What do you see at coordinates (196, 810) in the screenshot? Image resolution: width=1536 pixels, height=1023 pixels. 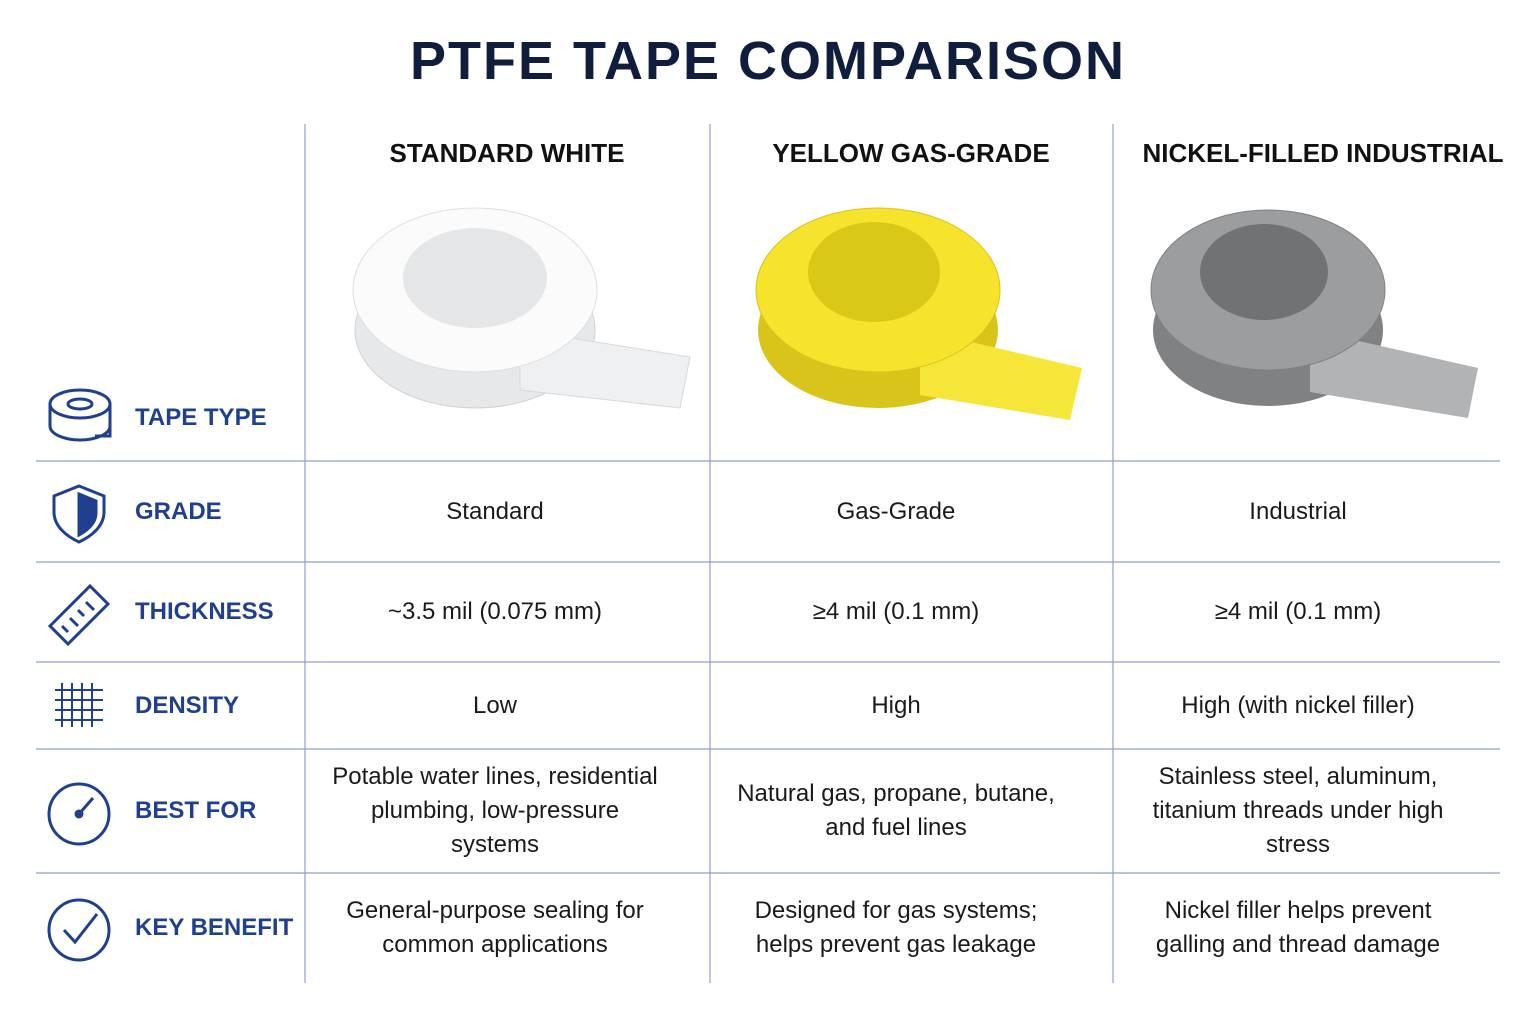 I see `row-label: BEST FOR` at bounding box center [196, 810].